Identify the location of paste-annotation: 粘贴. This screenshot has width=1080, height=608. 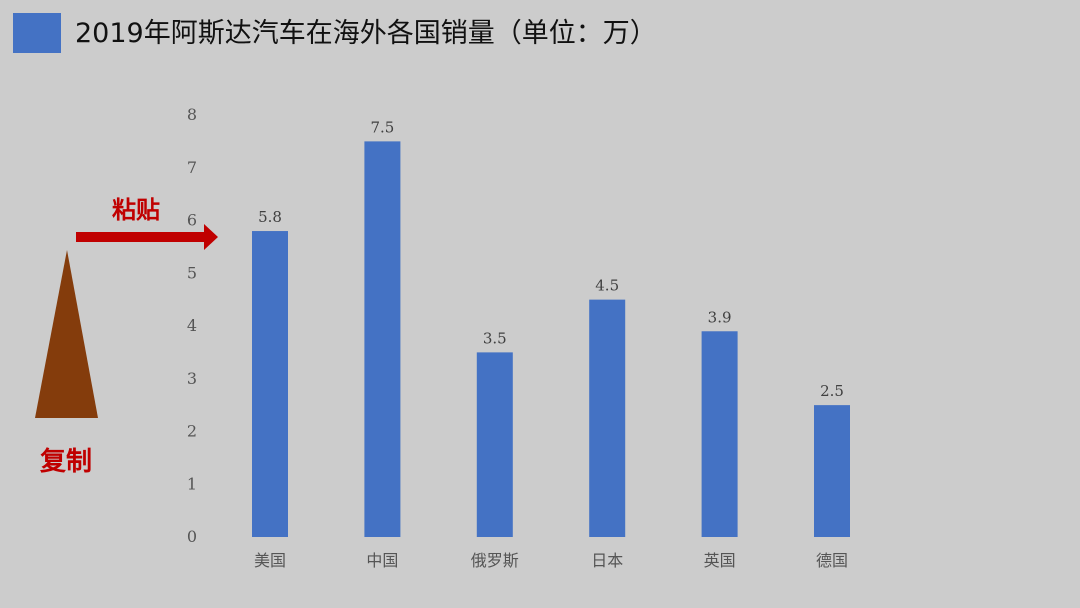
(136, 210).